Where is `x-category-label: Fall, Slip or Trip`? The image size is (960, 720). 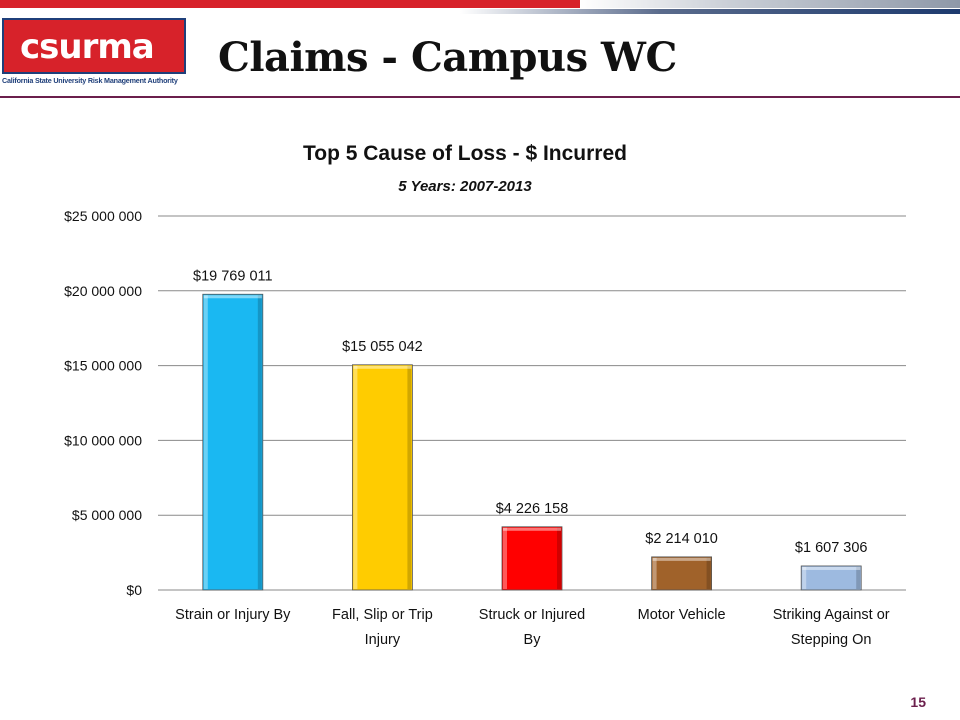
x-category-label: Fall, Slip or Trip is located at coordinates (382, 615).